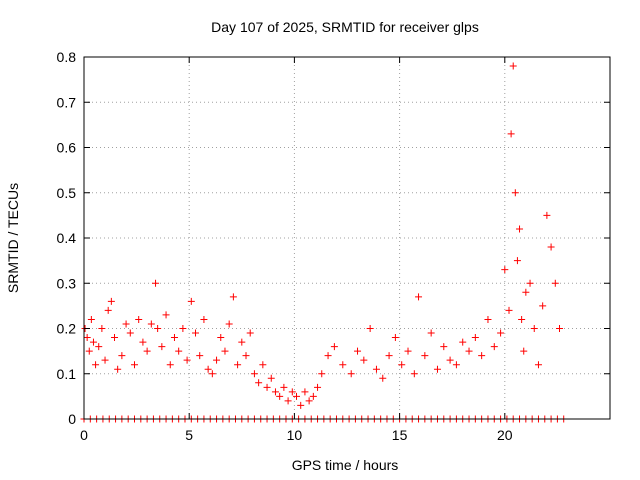 This screenshot has height=480, width=640. Describe the element at coordinates (67, 102) in the screenshot. I see `y-tick-label: 0.7` at that location.